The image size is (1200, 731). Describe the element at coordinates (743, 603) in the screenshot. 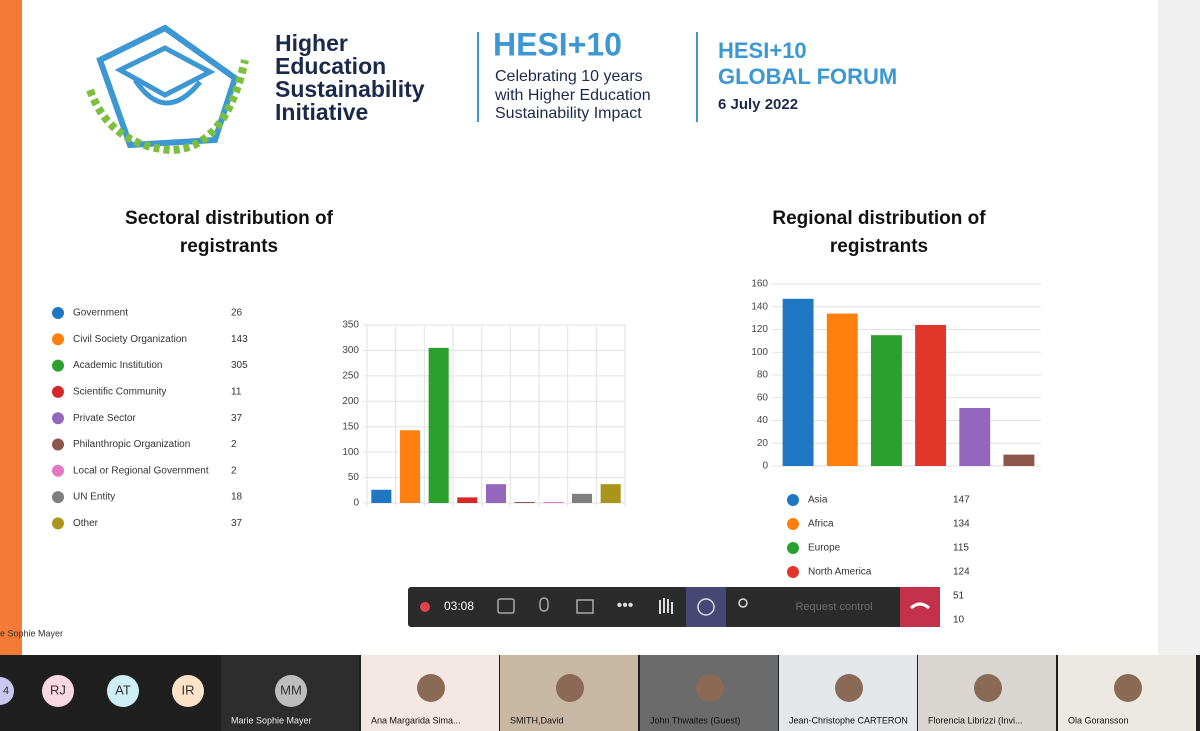

I see `people-button` at that location.